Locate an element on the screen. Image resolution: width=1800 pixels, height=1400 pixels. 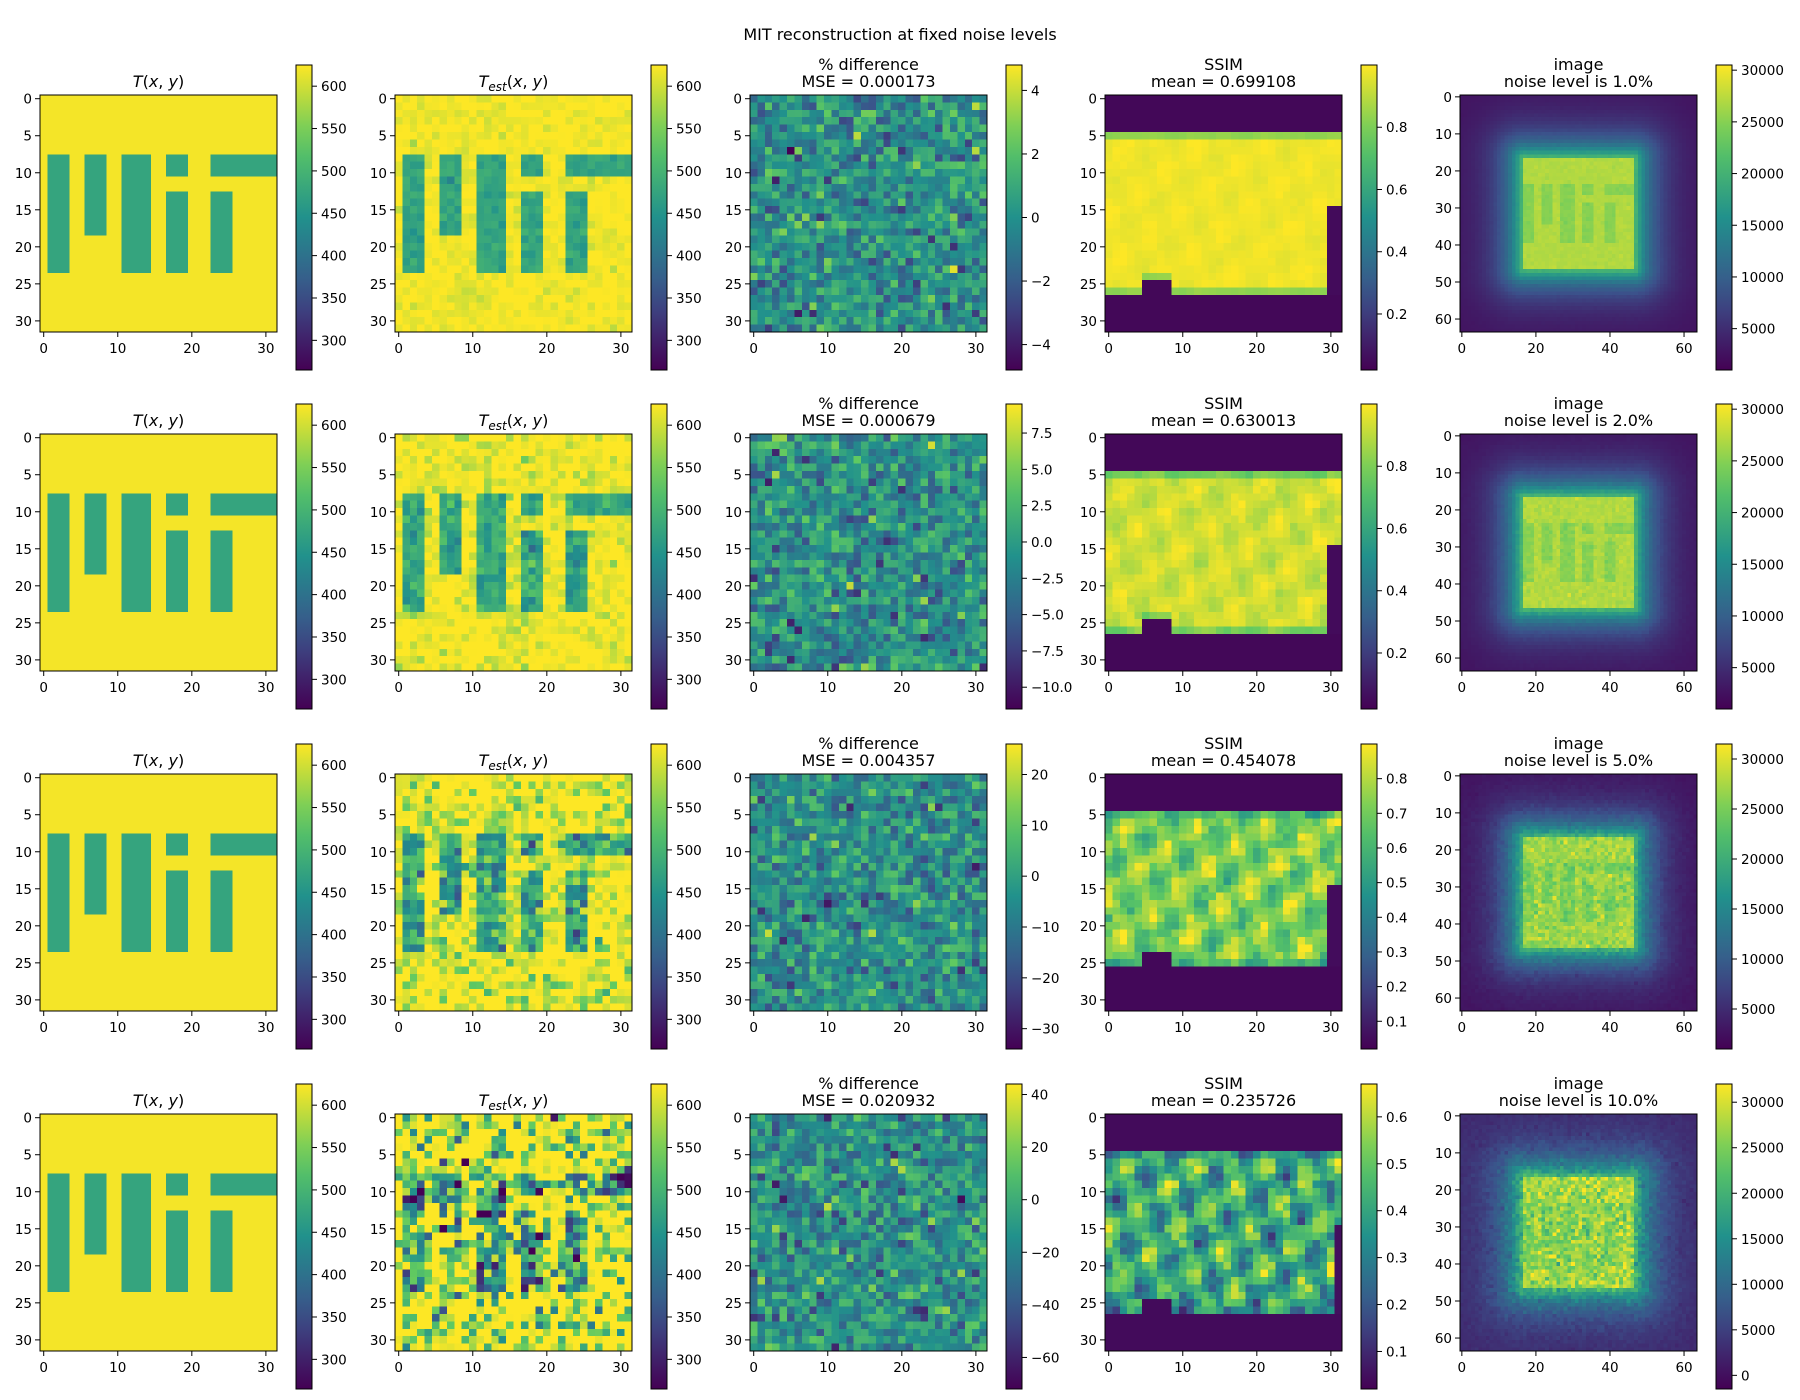
x-tick-label: 20 is located at coordinates (546, 349).